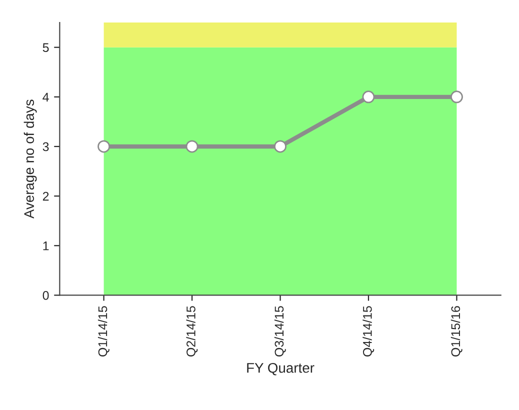  I want to click on y-tick-label: 2, so click(45, 196).